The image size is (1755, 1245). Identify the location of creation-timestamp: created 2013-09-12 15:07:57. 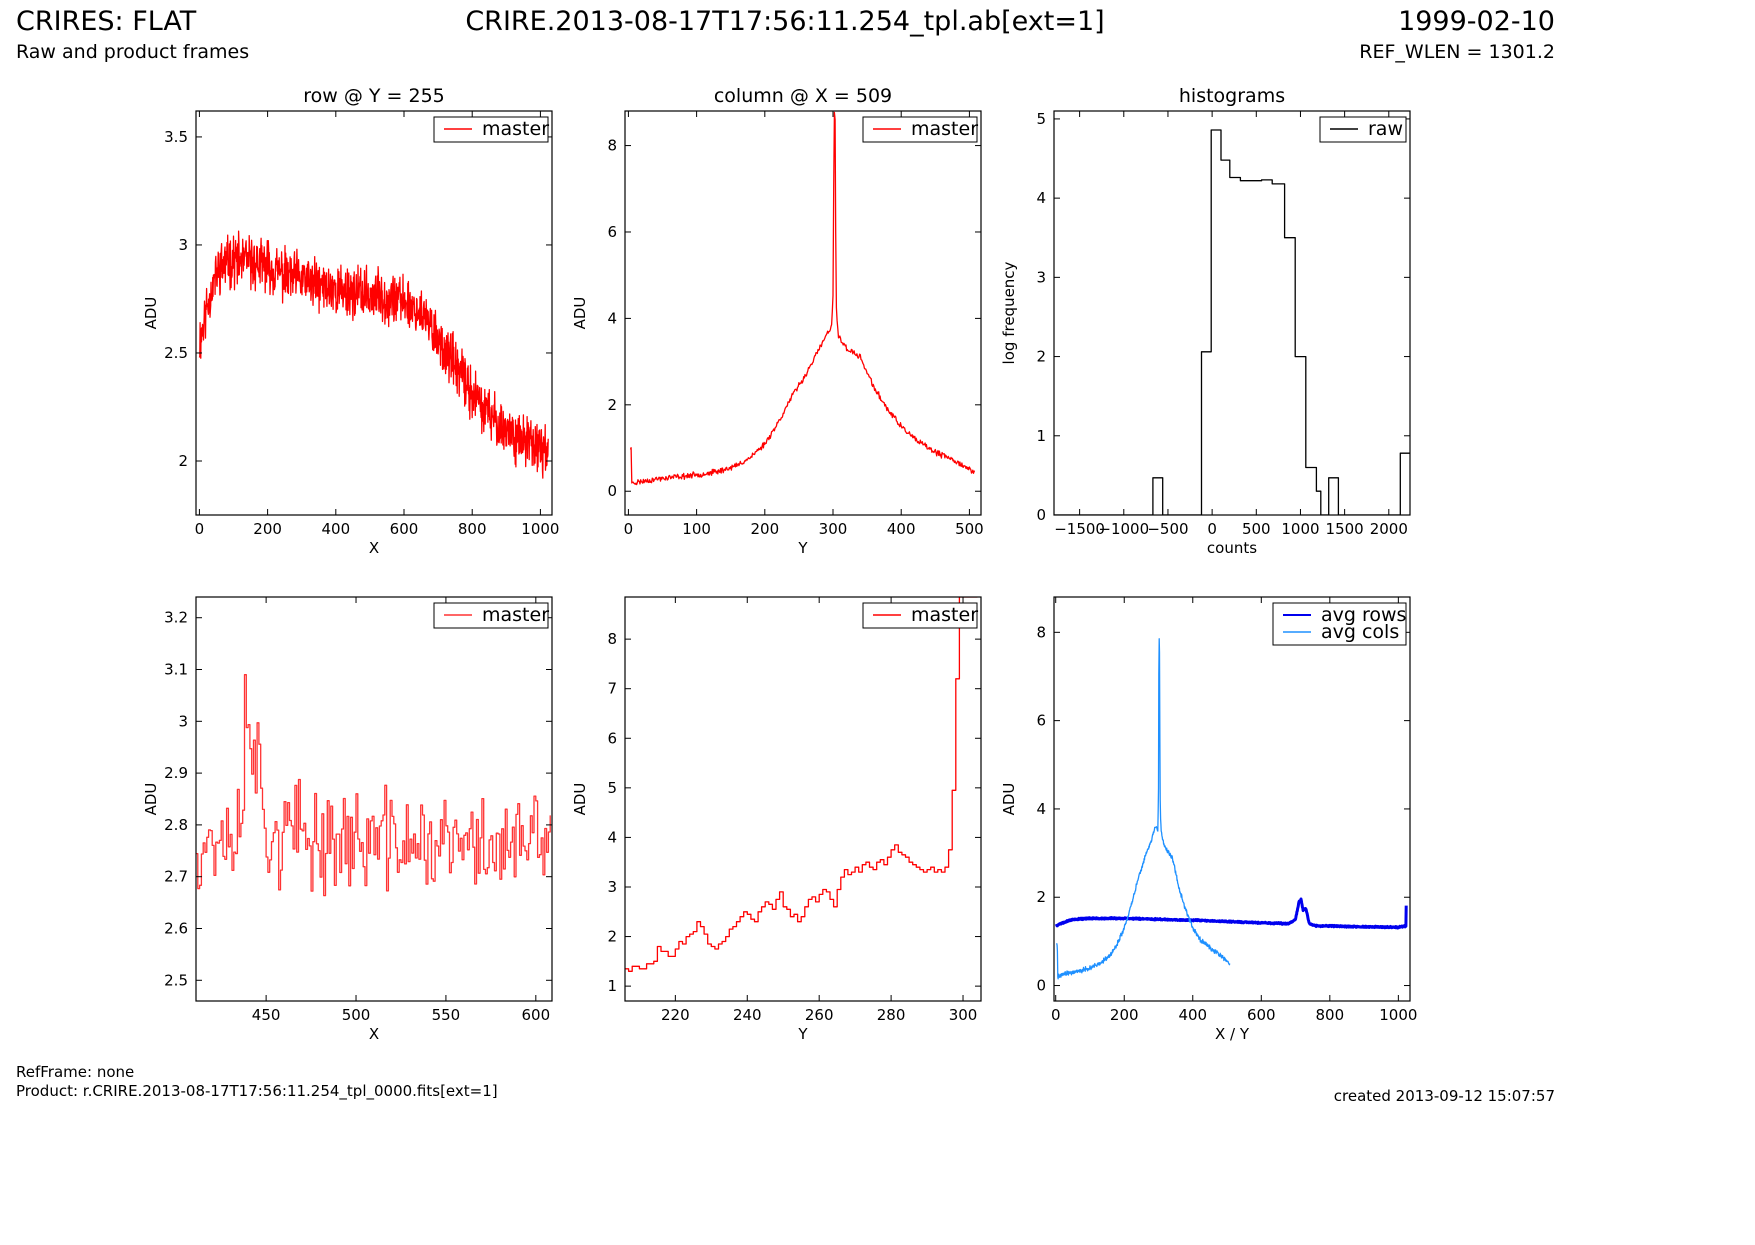
(1444, 1096).